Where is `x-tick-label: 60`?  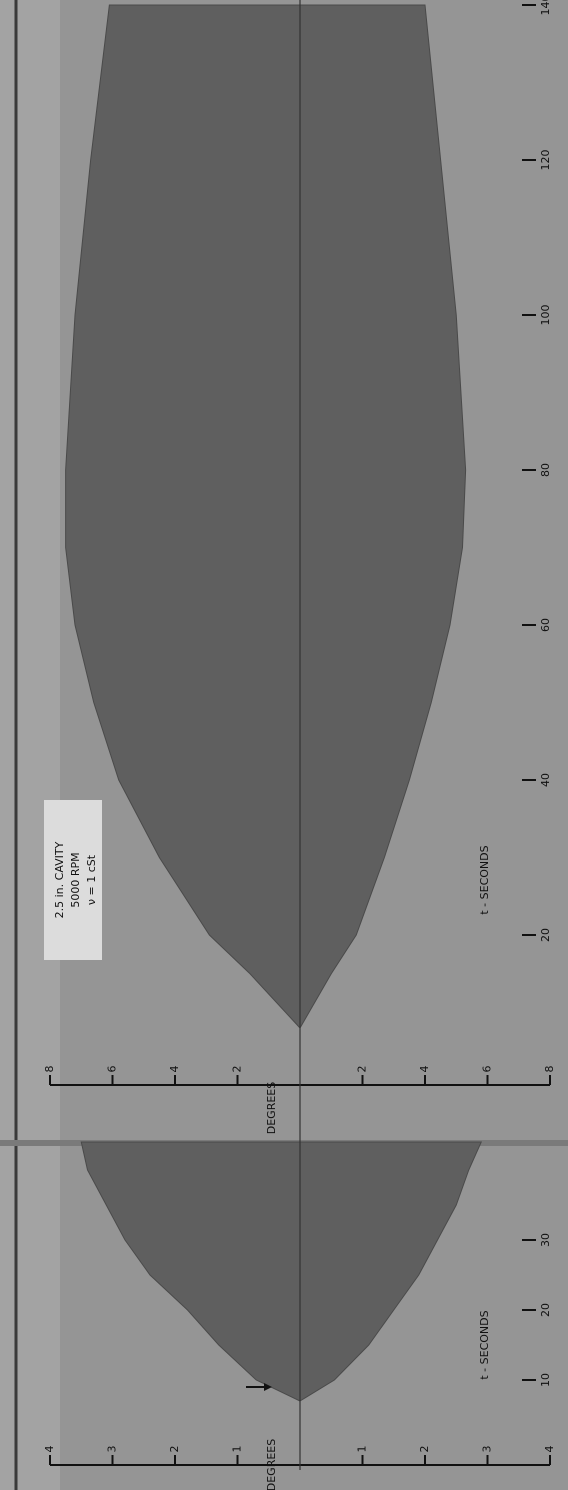
x-tick-label: 60 is located at coordinates (545, 625).